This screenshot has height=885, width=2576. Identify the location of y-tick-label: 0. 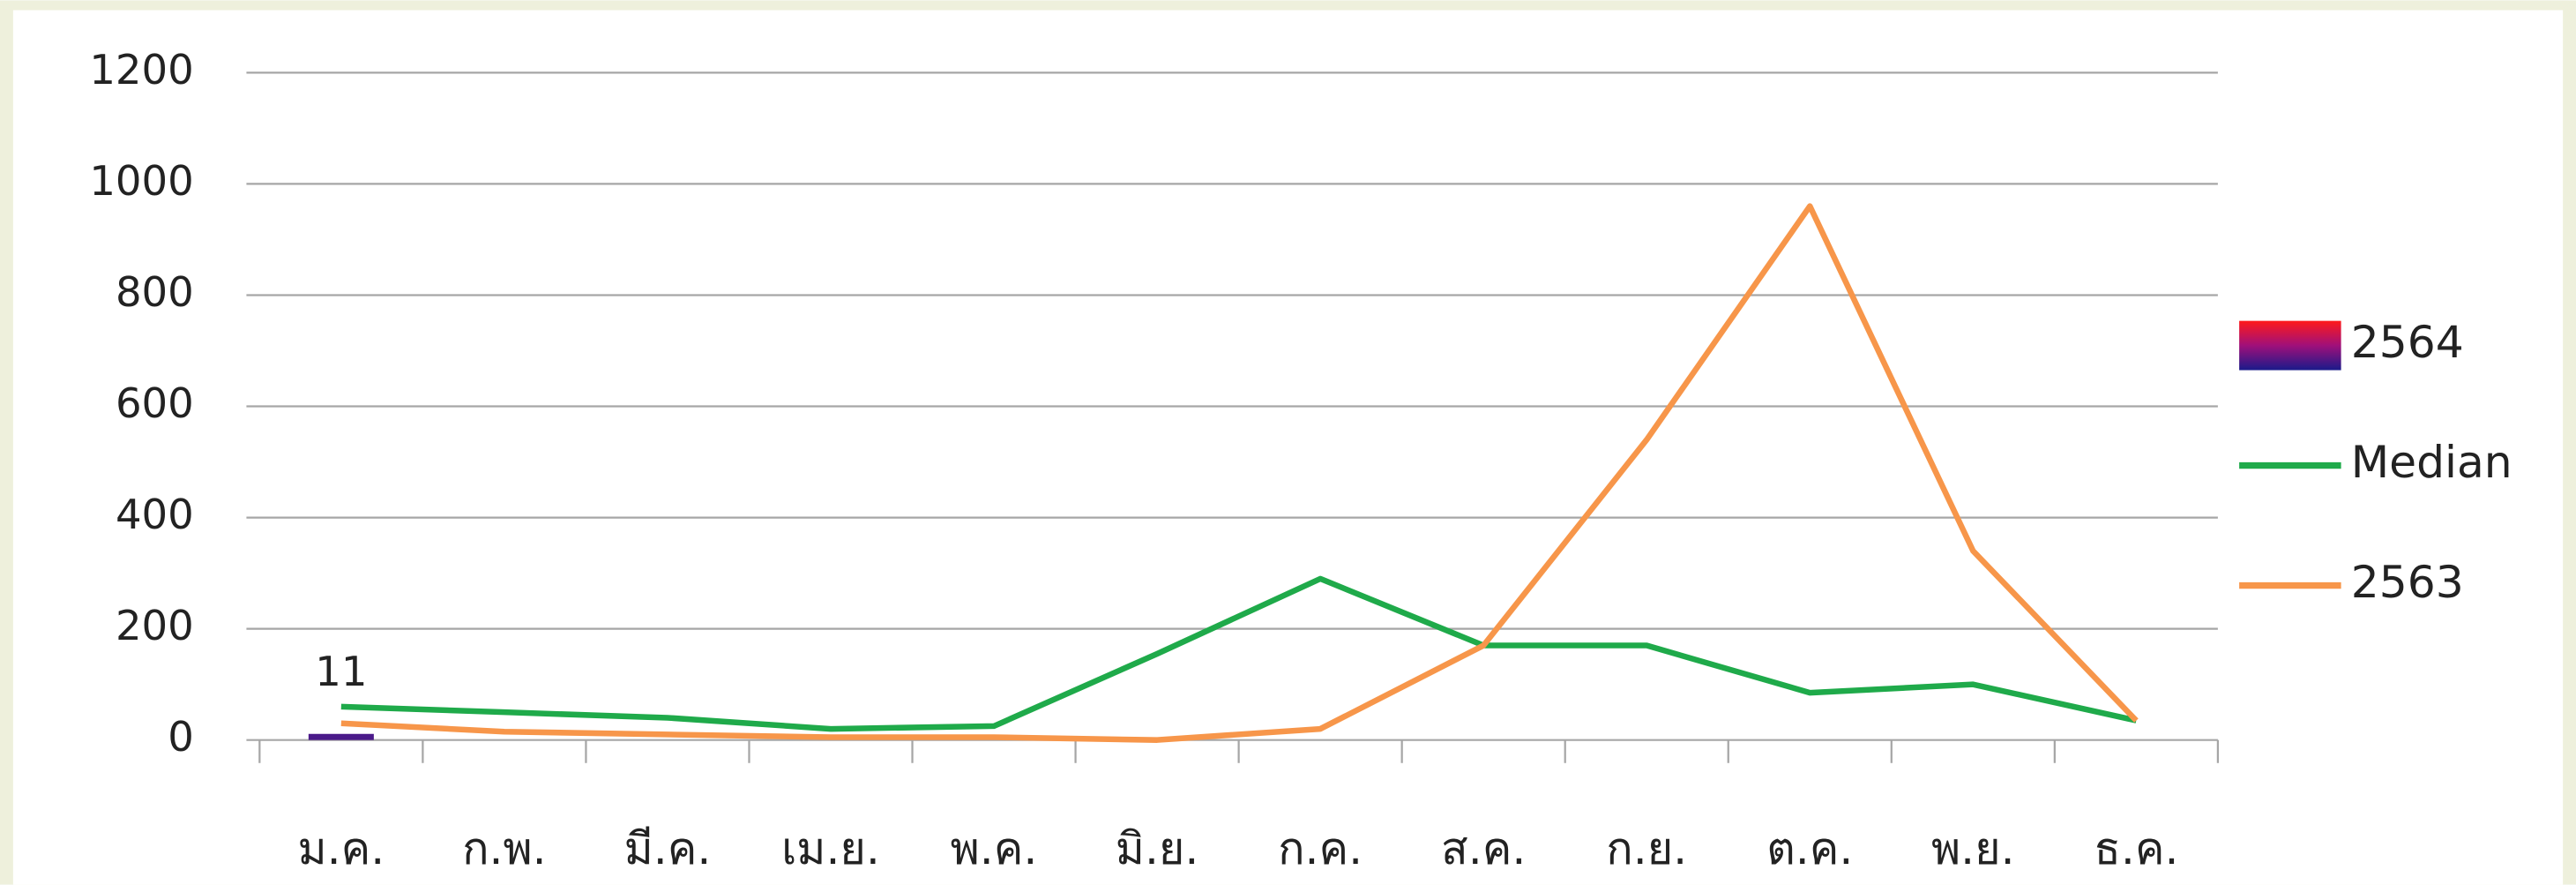
(181, 737).